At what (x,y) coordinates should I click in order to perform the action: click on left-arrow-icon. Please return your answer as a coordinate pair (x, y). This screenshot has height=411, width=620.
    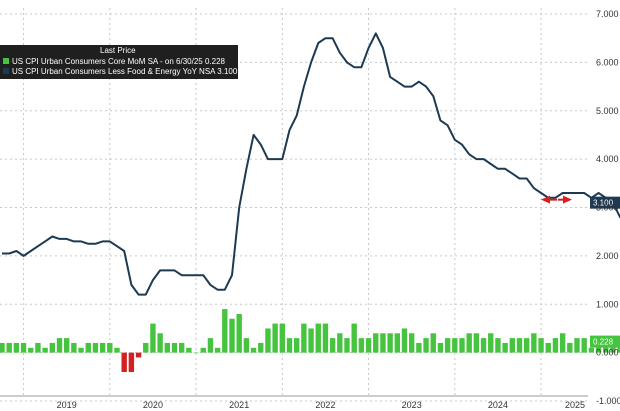
    Looking at the image, I should click on (545, 199).